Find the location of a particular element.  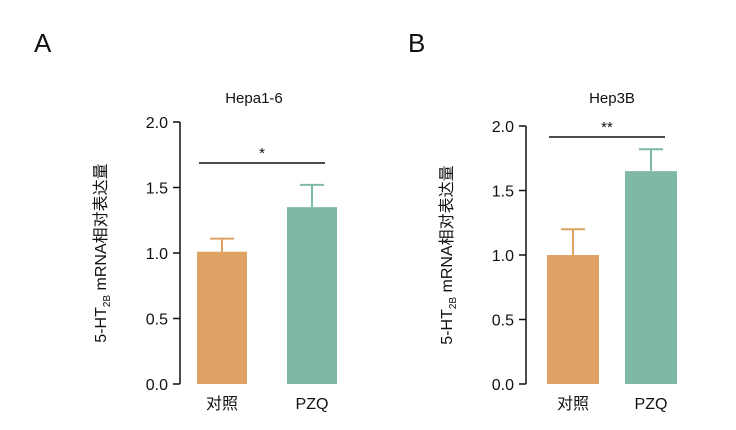

panel-b-y-tick-label: 1.0 is located at coordinates (503, 256).